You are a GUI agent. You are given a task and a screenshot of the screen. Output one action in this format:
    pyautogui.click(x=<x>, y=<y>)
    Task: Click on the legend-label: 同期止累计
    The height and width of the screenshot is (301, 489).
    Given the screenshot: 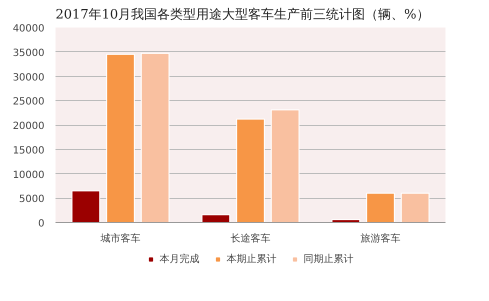 What is the action you would take?
    pyautogui.click(x=329, y=259)
    